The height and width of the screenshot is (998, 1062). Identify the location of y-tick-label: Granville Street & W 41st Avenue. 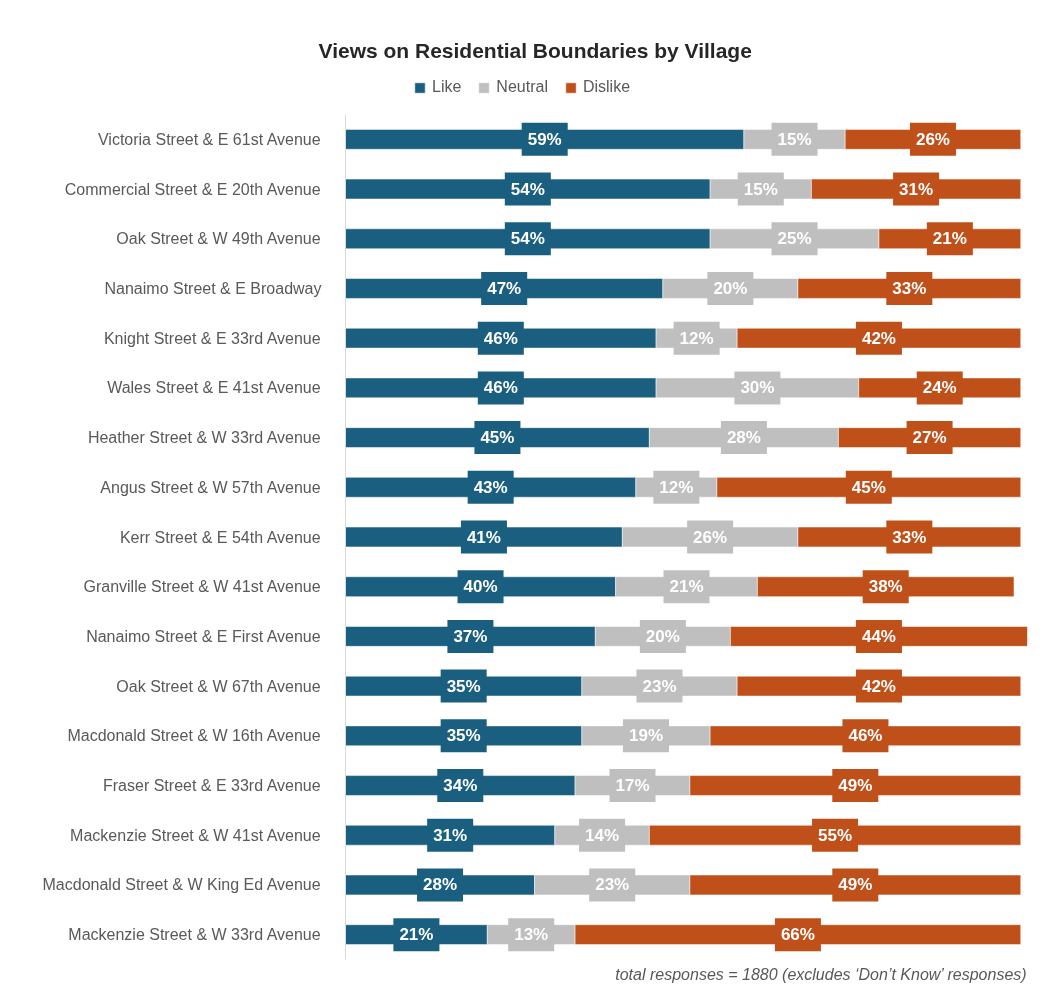
(202, 587).